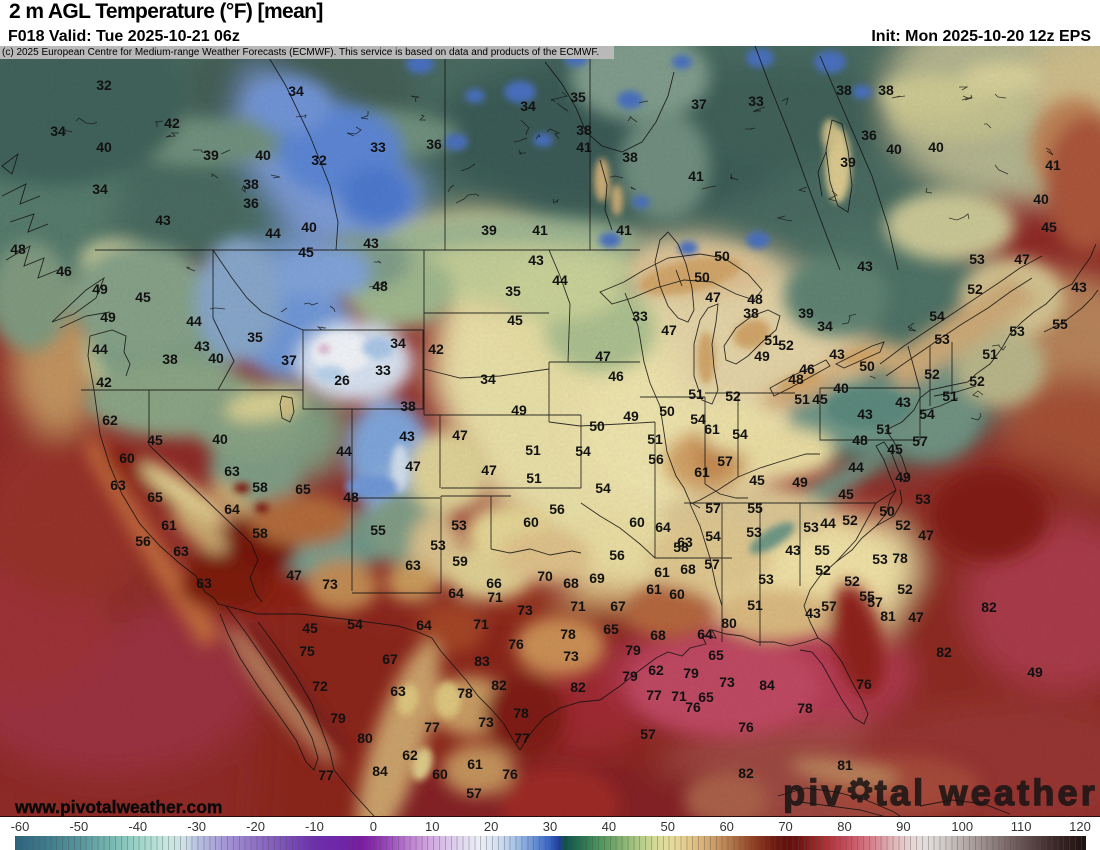  I want to click on svg-text: 79, so click(338, 718).